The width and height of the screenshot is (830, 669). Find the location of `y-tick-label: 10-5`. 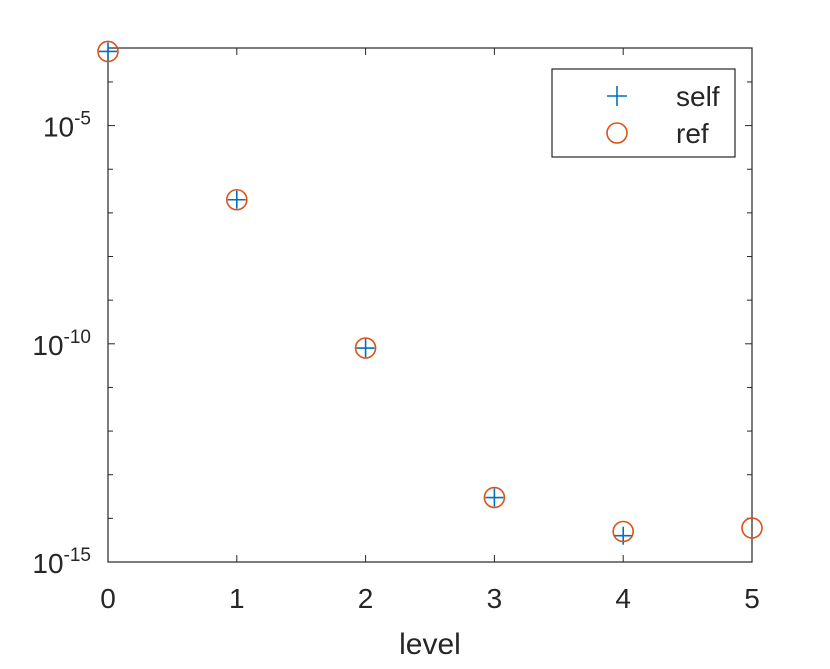

y-tick-label: 10-5 is located at coordinates (67, 126).